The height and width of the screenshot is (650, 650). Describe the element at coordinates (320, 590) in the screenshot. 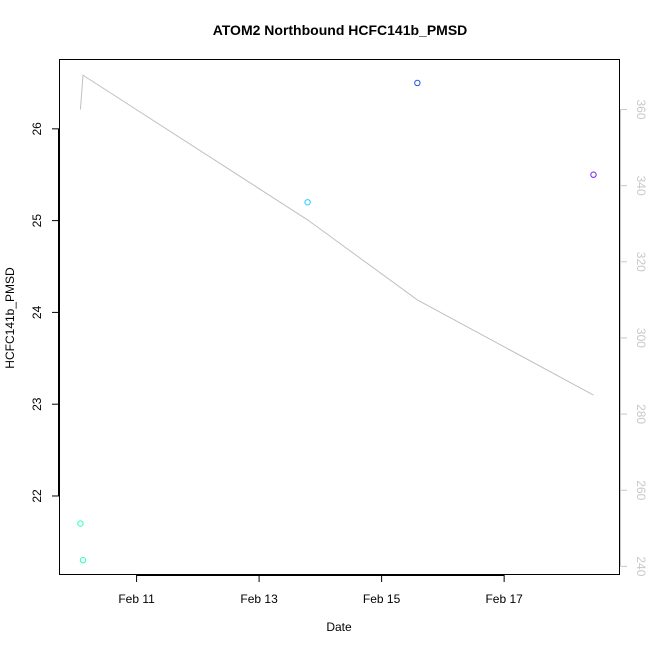

I see `x-axis: Feb 11 Feb 13 Feb 15 Feb 17` at that location.